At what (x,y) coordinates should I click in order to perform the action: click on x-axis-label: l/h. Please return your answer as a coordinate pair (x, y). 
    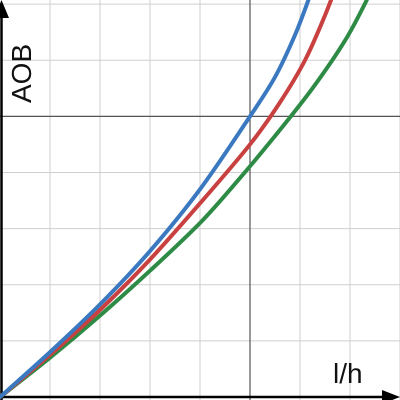
    Looking at the image, I should click on (348, 373).